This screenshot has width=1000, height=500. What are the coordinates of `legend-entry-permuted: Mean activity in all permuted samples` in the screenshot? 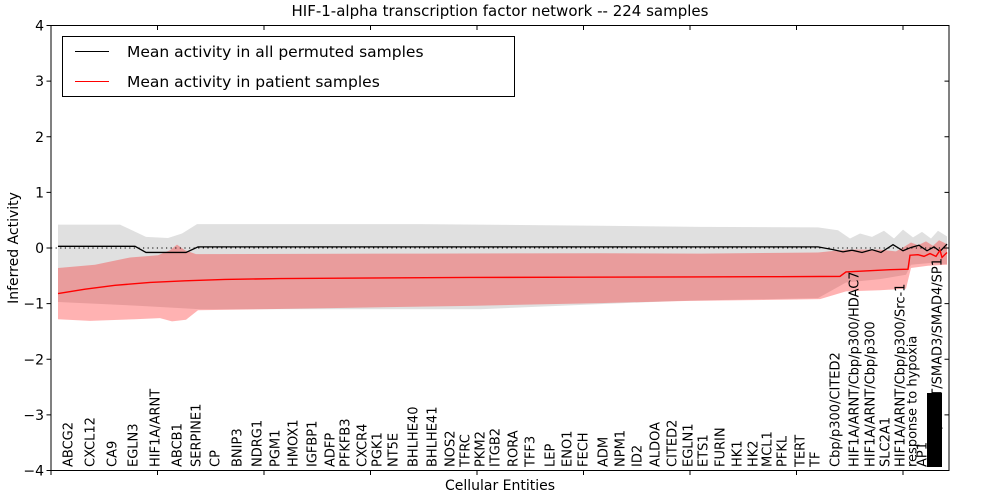 It's located at (288, 52).